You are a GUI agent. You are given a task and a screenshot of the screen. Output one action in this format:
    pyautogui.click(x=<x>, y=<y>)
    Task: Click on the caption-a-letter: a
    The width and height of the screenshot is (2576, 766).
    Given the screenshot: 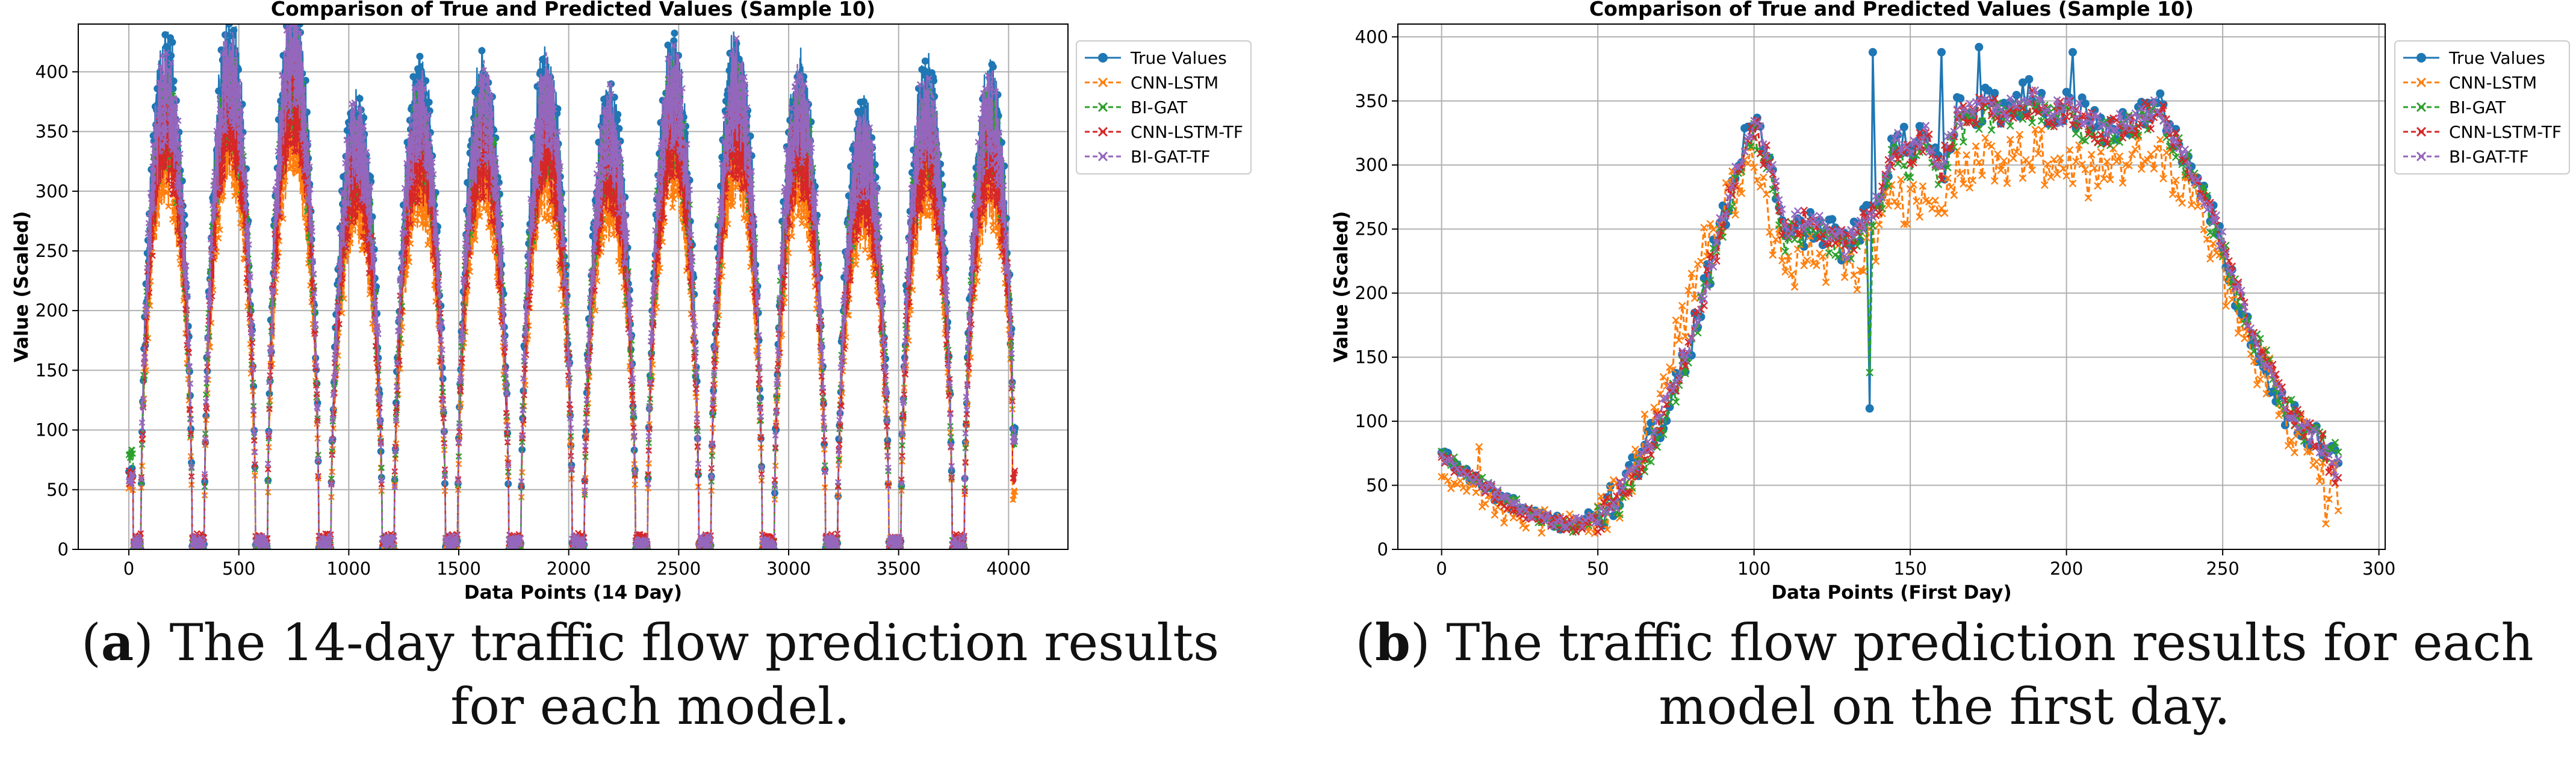 What is the action you would take?
    pyautogui.click(x=117, y=642)
    